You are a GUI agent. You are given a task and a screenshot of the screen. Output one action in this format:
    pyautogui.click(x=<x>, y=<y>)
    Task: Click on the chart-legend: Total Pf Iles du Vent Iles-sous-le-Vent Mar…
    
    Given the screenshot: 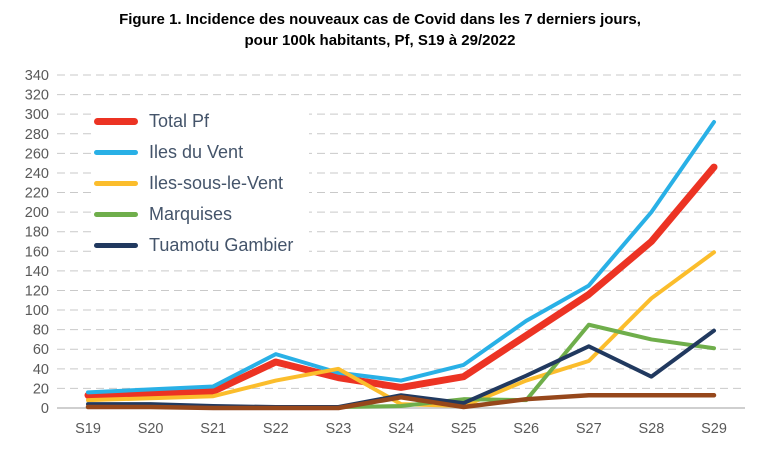 What is the action you would take?
    pyautogui.click(x=201, y=183)
    